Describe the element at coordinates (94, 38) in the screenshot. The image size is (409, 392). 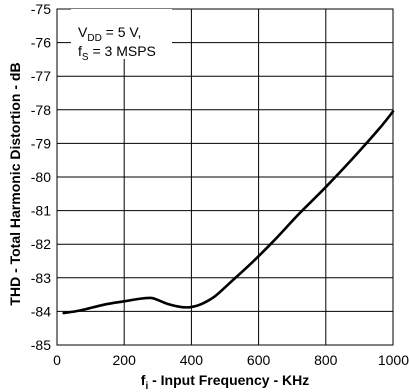
I see `annotation-line-1-sub: DD` at that location.